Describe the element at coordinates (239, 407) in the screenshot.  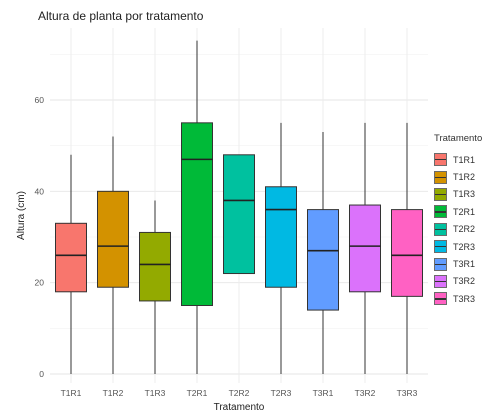
I see `x-axis-title: Tratamento` at that location.